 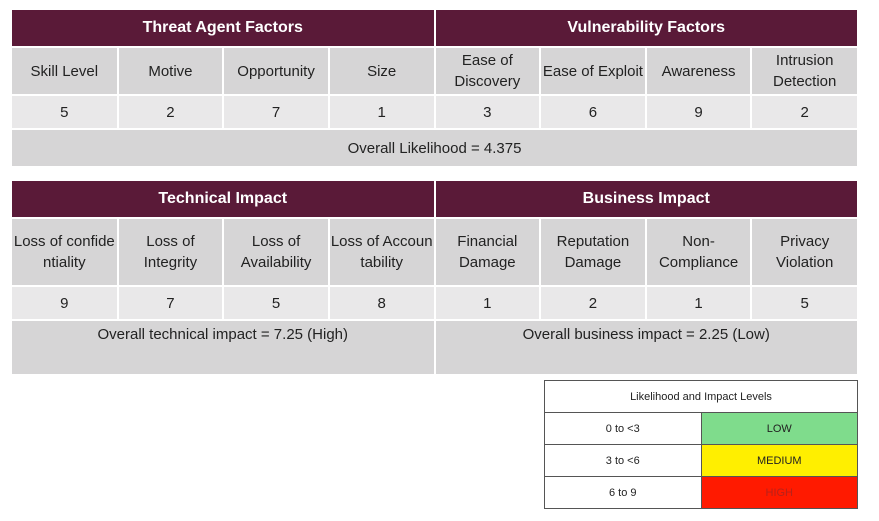 I want to click on impact-label-privacy-violation: Privacy Violation, so click(x=804, y=251).